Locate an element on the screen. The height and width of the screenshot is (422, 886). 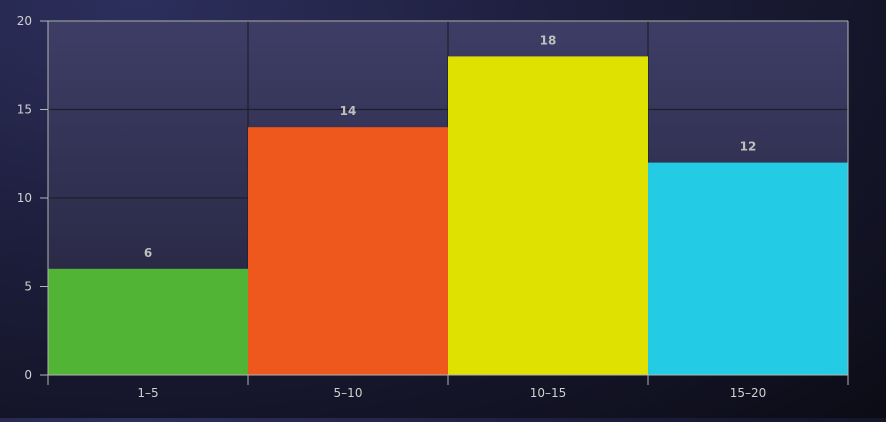
x-tick-label: 10–15 is located at coordinates (548, 393).